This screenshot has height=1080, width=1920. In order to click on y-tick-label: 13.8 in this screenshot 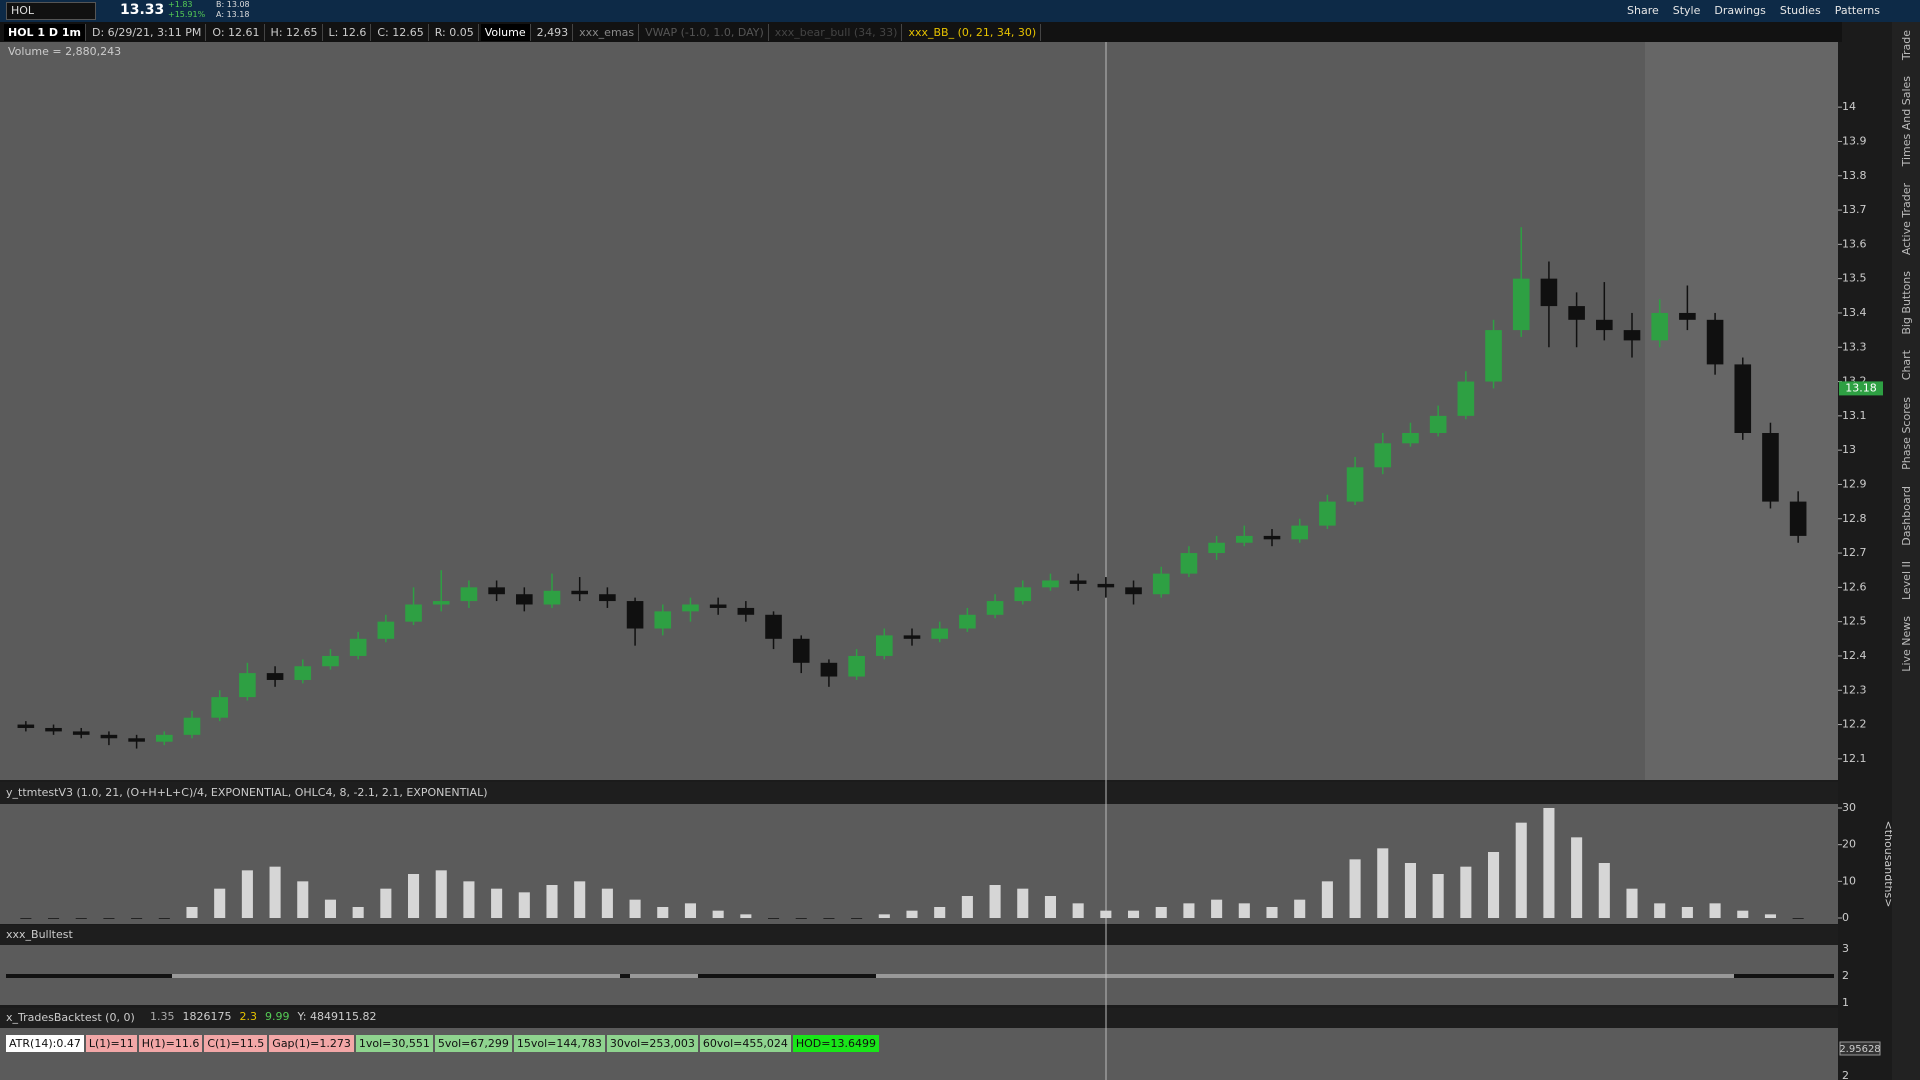, I will do `click(1854, 175)`.